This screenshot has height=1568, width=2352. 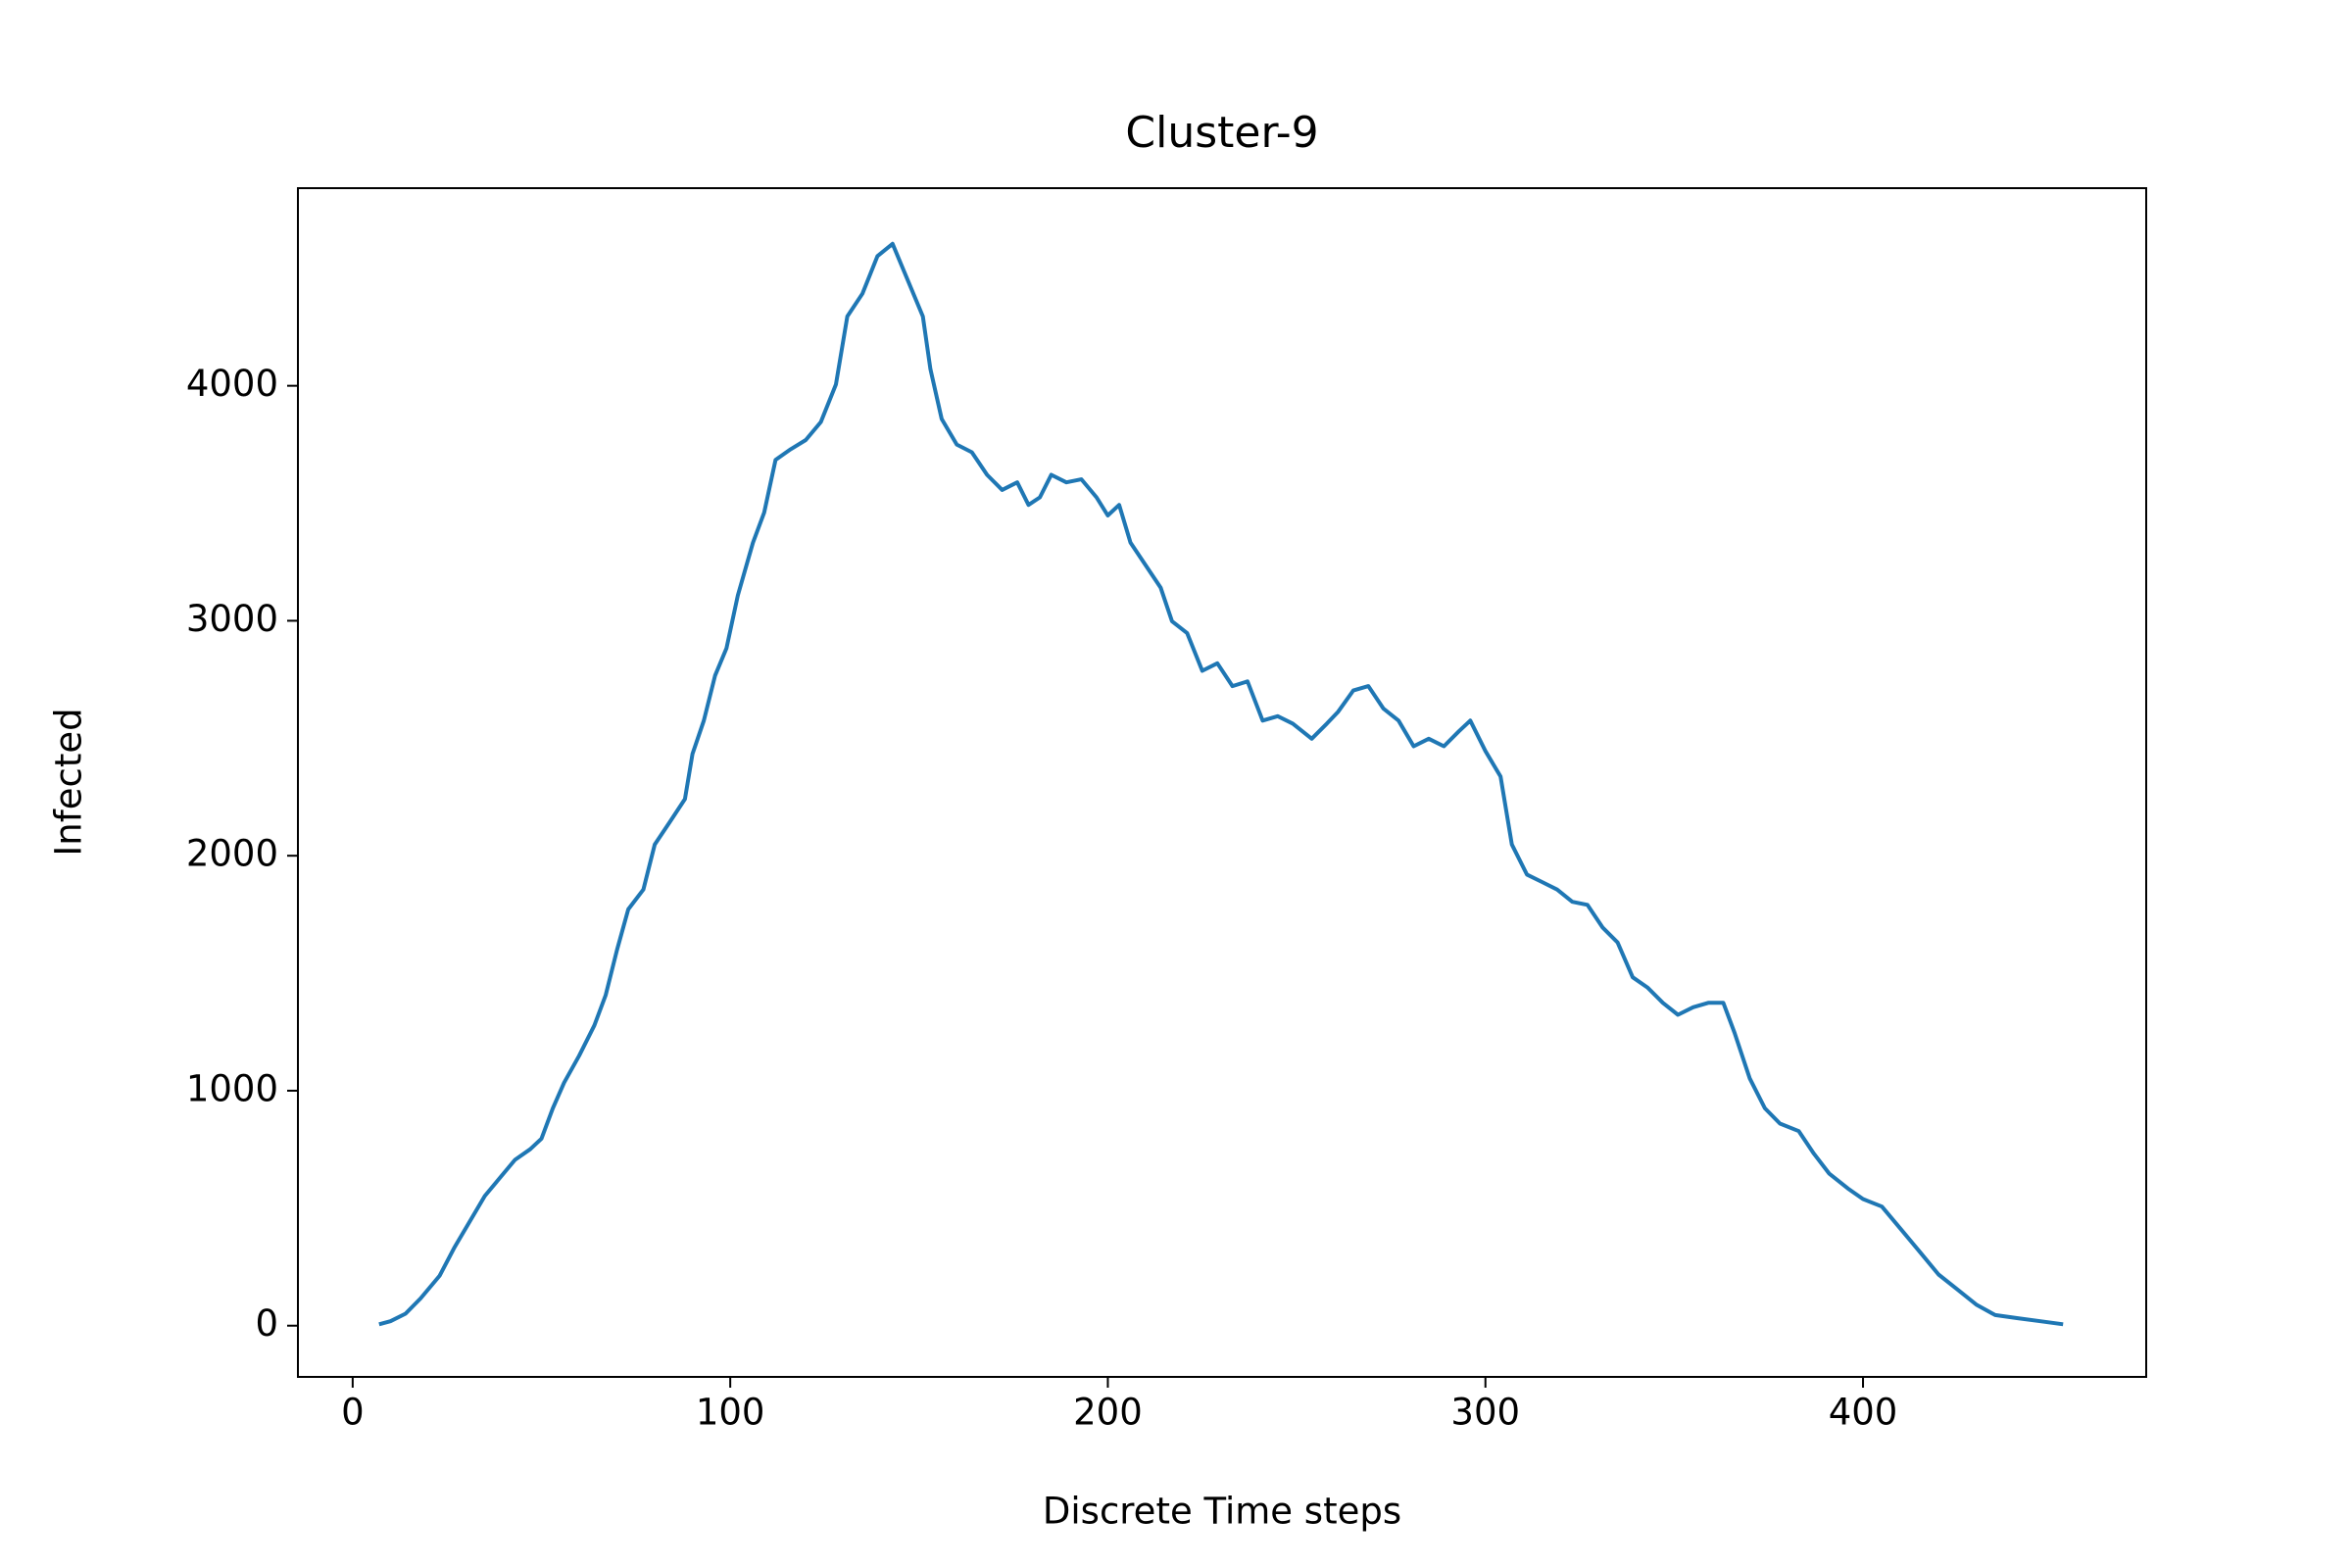 I want to click on y-tick-label: 4000, so click(x=232, y=384).